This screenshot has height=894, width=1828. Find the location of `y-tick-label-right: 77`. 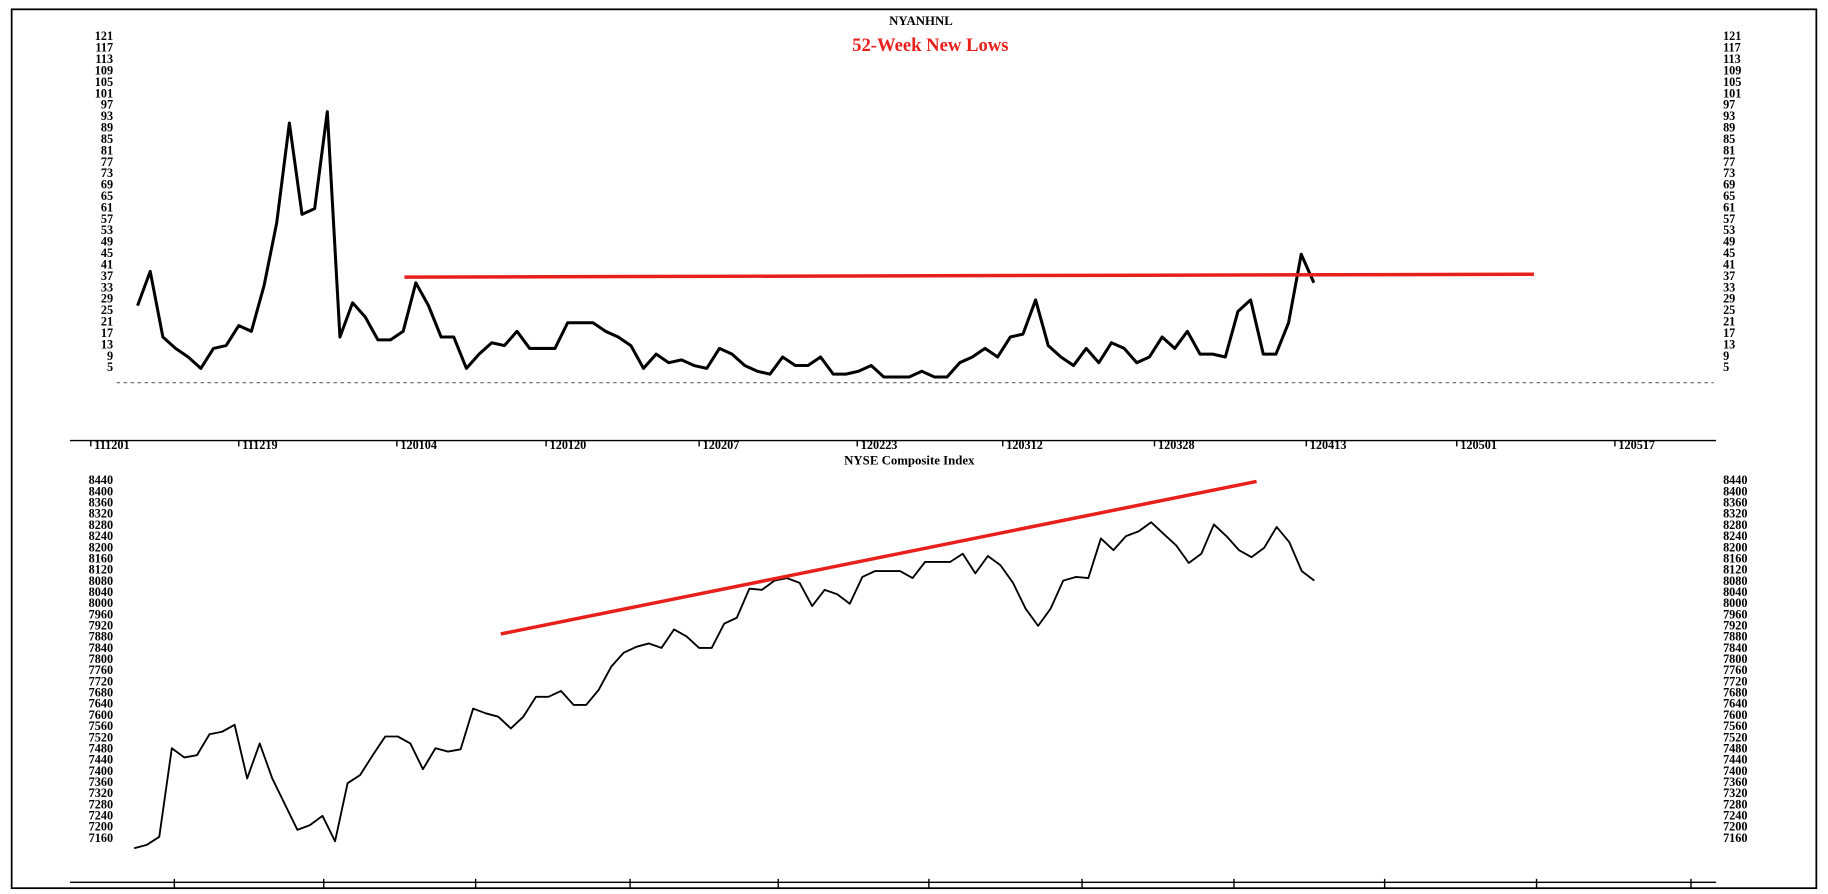

y-tick-label-right: 77 is located at coordinates (1729, 162).